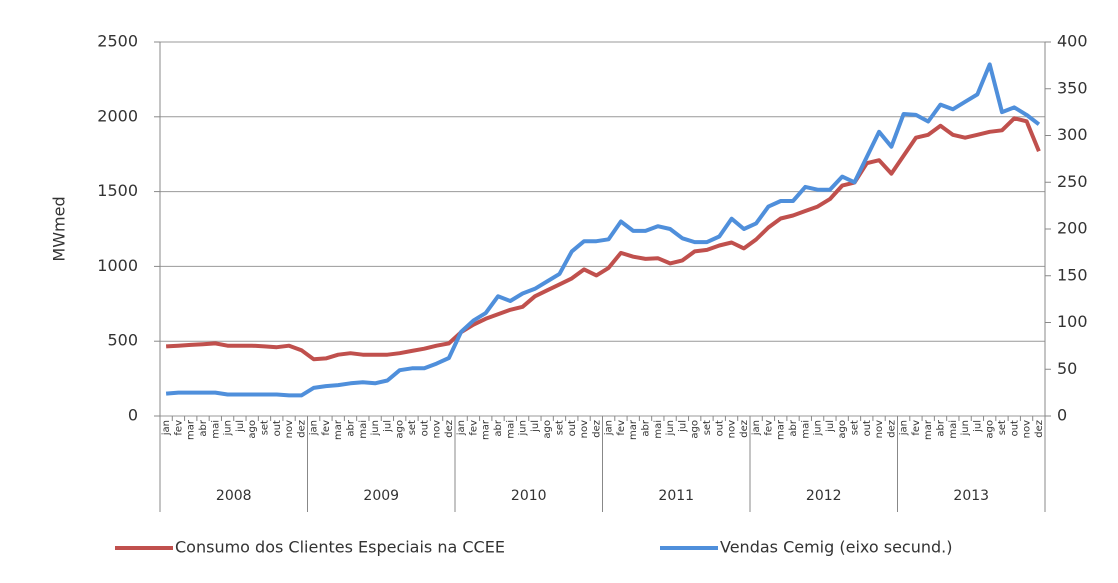 The width and height of the screenshot is (1118, 583). Describe the element at coordinates (117, 115) in the screenshot. I see `y-tick-label: 2000` at that location.